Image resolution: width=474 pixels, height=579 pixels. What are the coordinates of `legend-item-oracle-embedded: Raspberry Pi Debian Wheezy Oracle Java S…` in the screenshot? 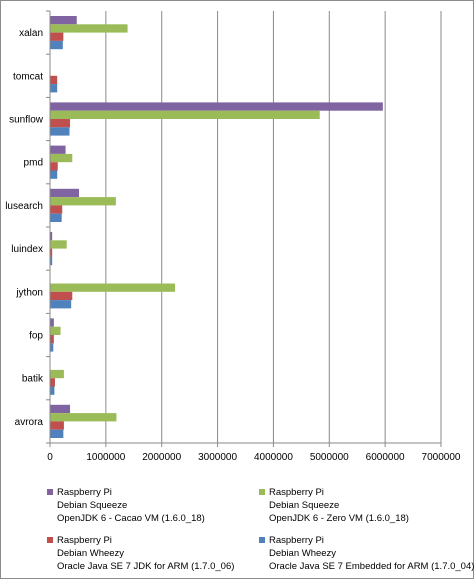 It's located at (366, 553).